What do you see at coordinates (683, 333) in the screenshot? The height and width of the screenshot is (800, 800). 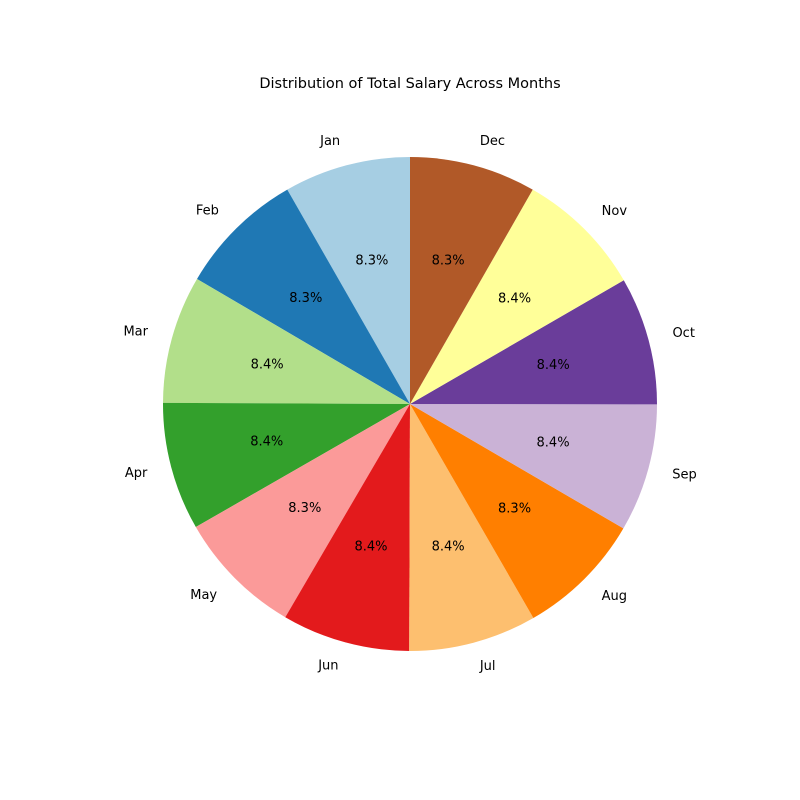 I see `category-label-oct: Oct` at bounding box center [683, 333].